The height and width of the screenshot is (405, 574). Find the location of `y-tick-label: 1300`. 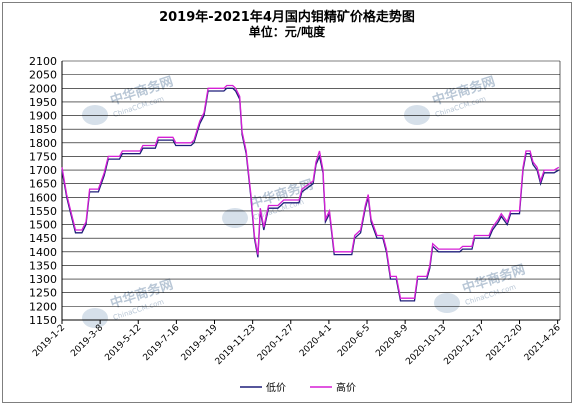

y-tick-label: 1300 is located at coordinates (43, 279).